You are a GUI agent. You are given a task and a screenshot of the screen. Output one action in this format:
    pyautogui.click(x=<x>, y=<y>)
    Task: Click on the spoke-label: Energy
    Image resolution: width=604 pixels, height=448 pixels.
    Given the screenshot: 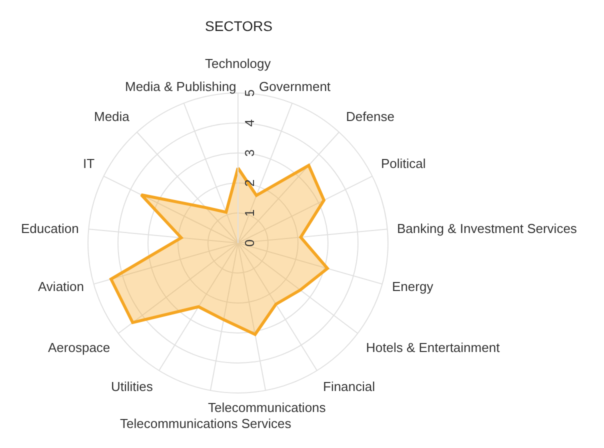 What is the action you would take?
    pyautogui.click(x=413, y=286)
    